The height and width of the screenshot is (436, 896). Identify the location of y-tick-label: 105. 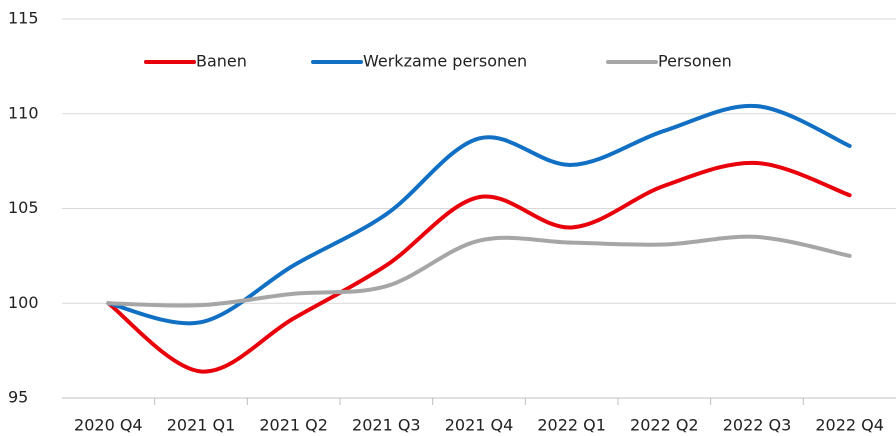
(23, 207).